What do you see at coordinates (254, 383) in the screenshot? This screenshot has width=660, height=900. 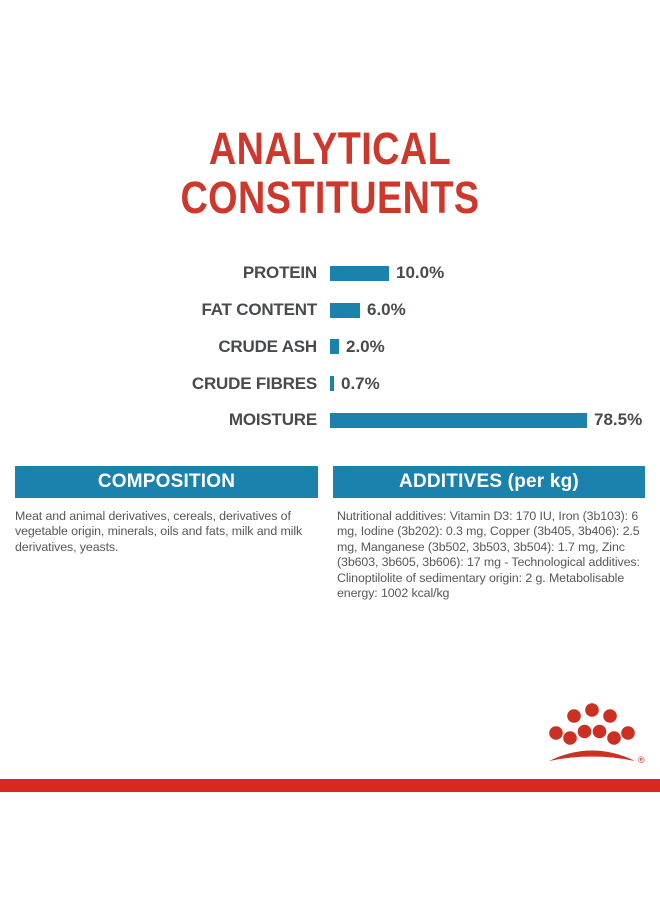 I see `chart-category-label: CRUDE FIBRES` at bounding box center [254, 383].